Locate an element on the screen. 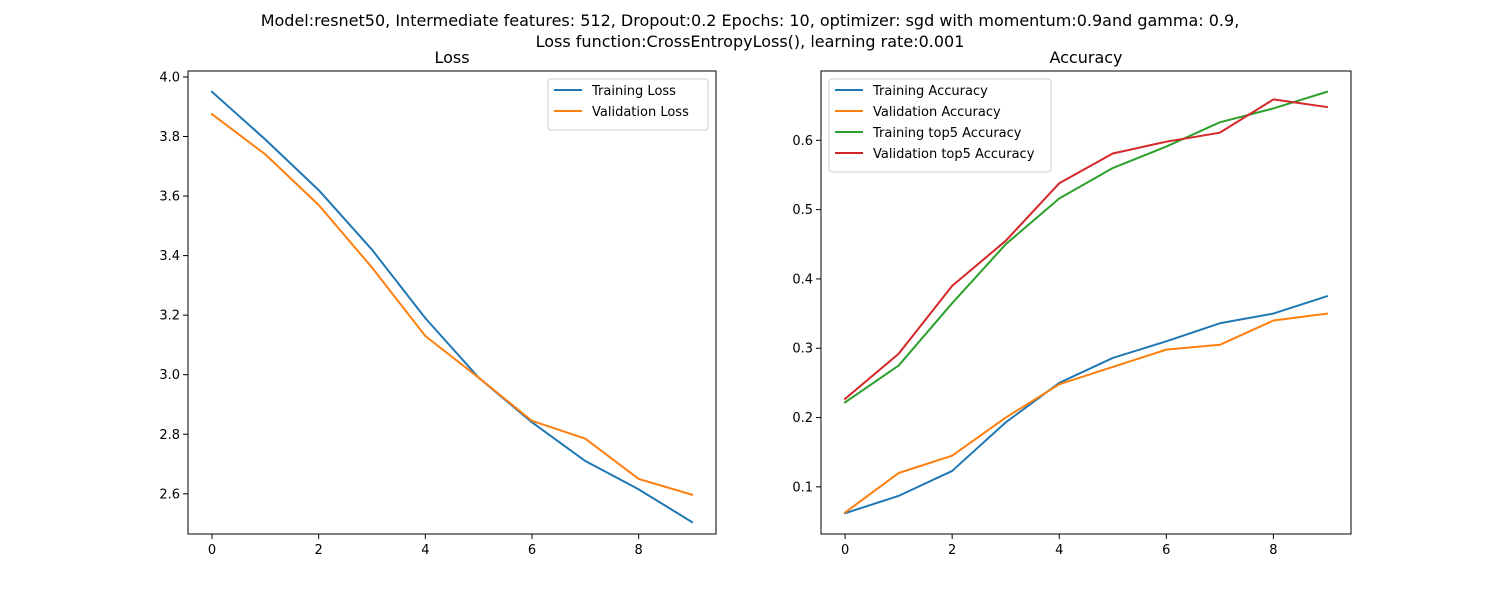 This screenshot has width=1500, height=600. chart-legend: Training Loss Validation Loss is located at coordinates (628, 104).